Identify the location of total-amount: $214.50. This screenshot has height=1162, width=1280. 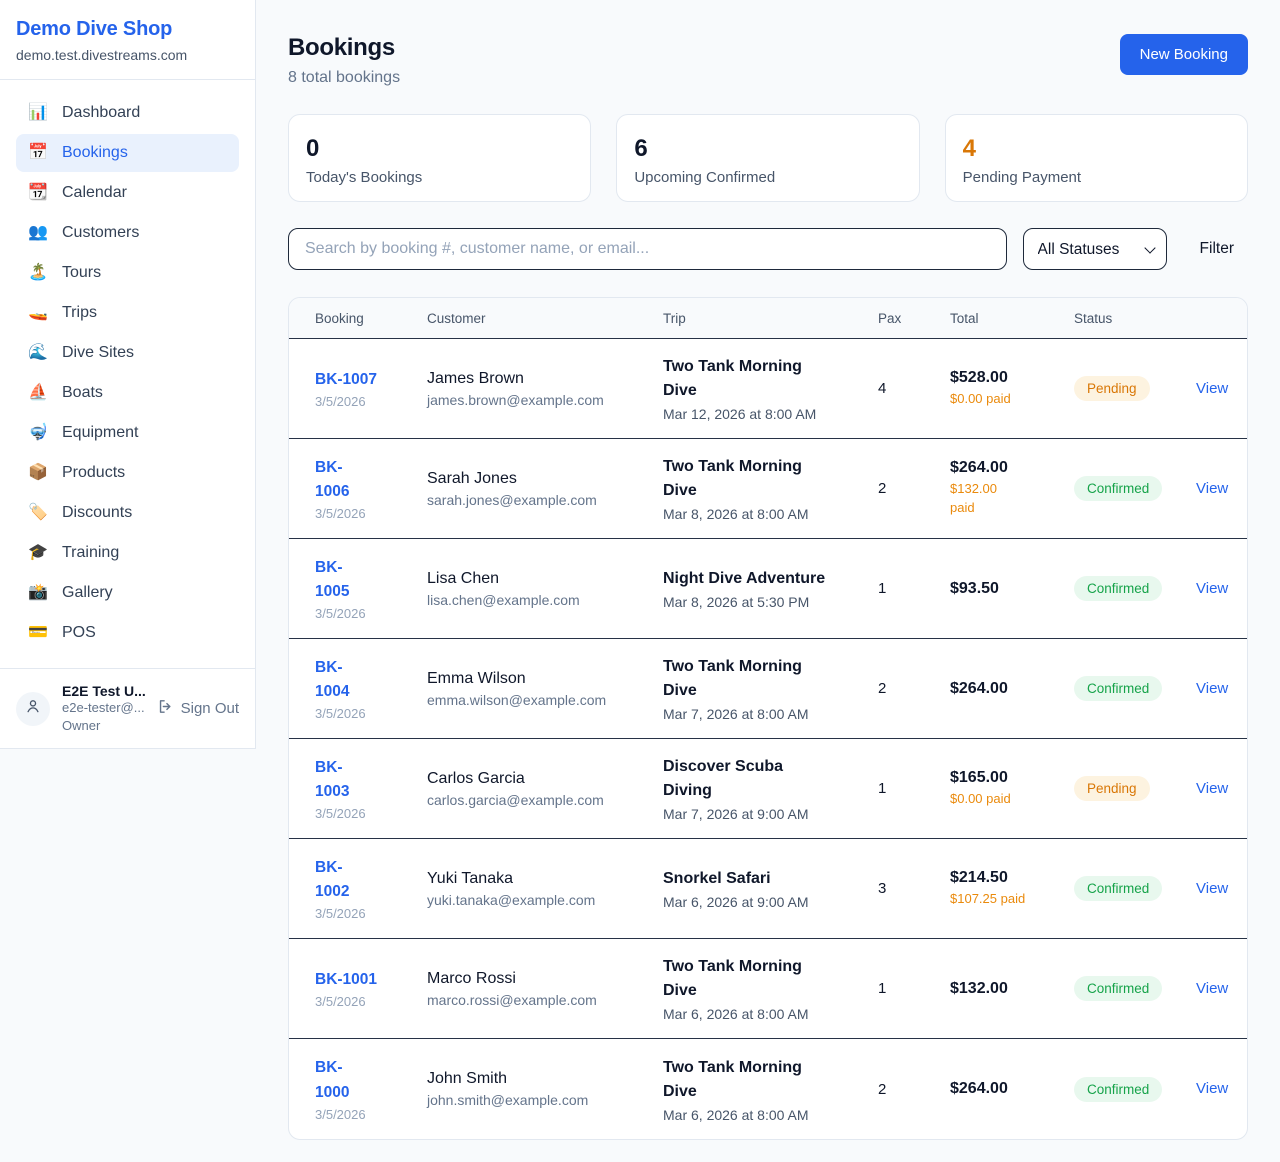
(979, 877).